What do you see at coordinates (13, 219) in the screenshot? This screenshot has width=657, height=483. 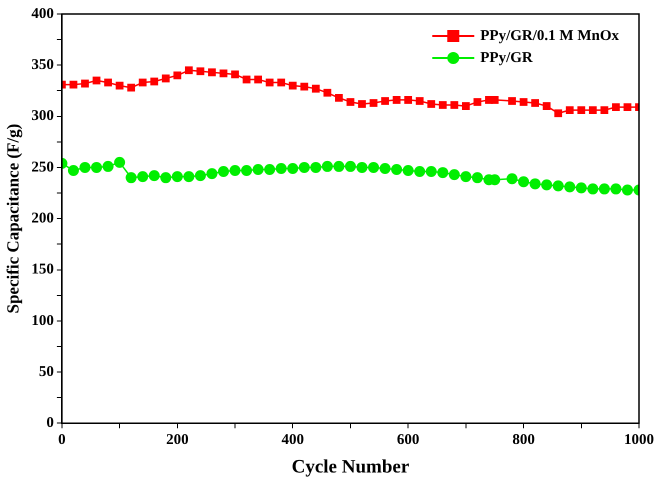 I see `y-axis-title: Specific Capacitance (F/g)` at bounding box center [13, 219].